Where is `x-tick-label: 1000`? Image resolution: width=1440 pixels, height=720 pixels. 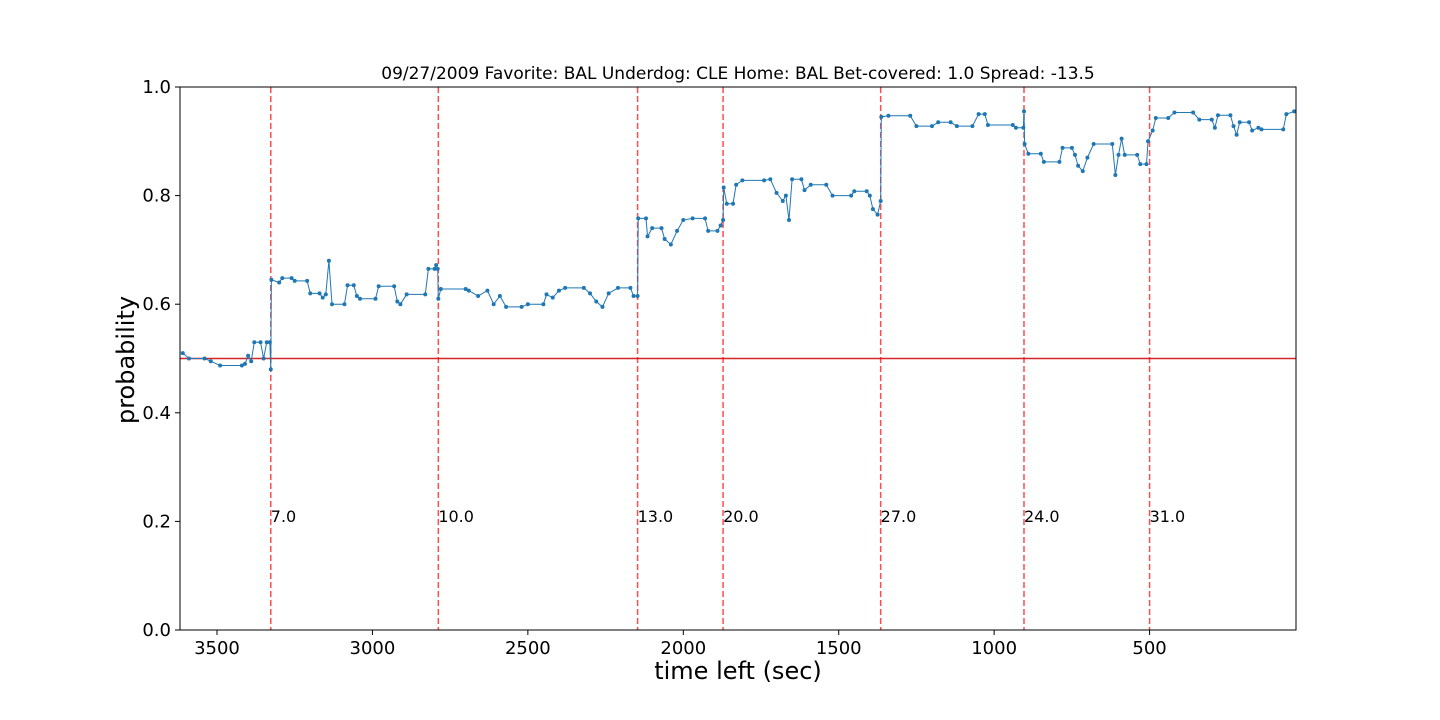
x-tick-label: 1000 is located at coordinates (994, 648).